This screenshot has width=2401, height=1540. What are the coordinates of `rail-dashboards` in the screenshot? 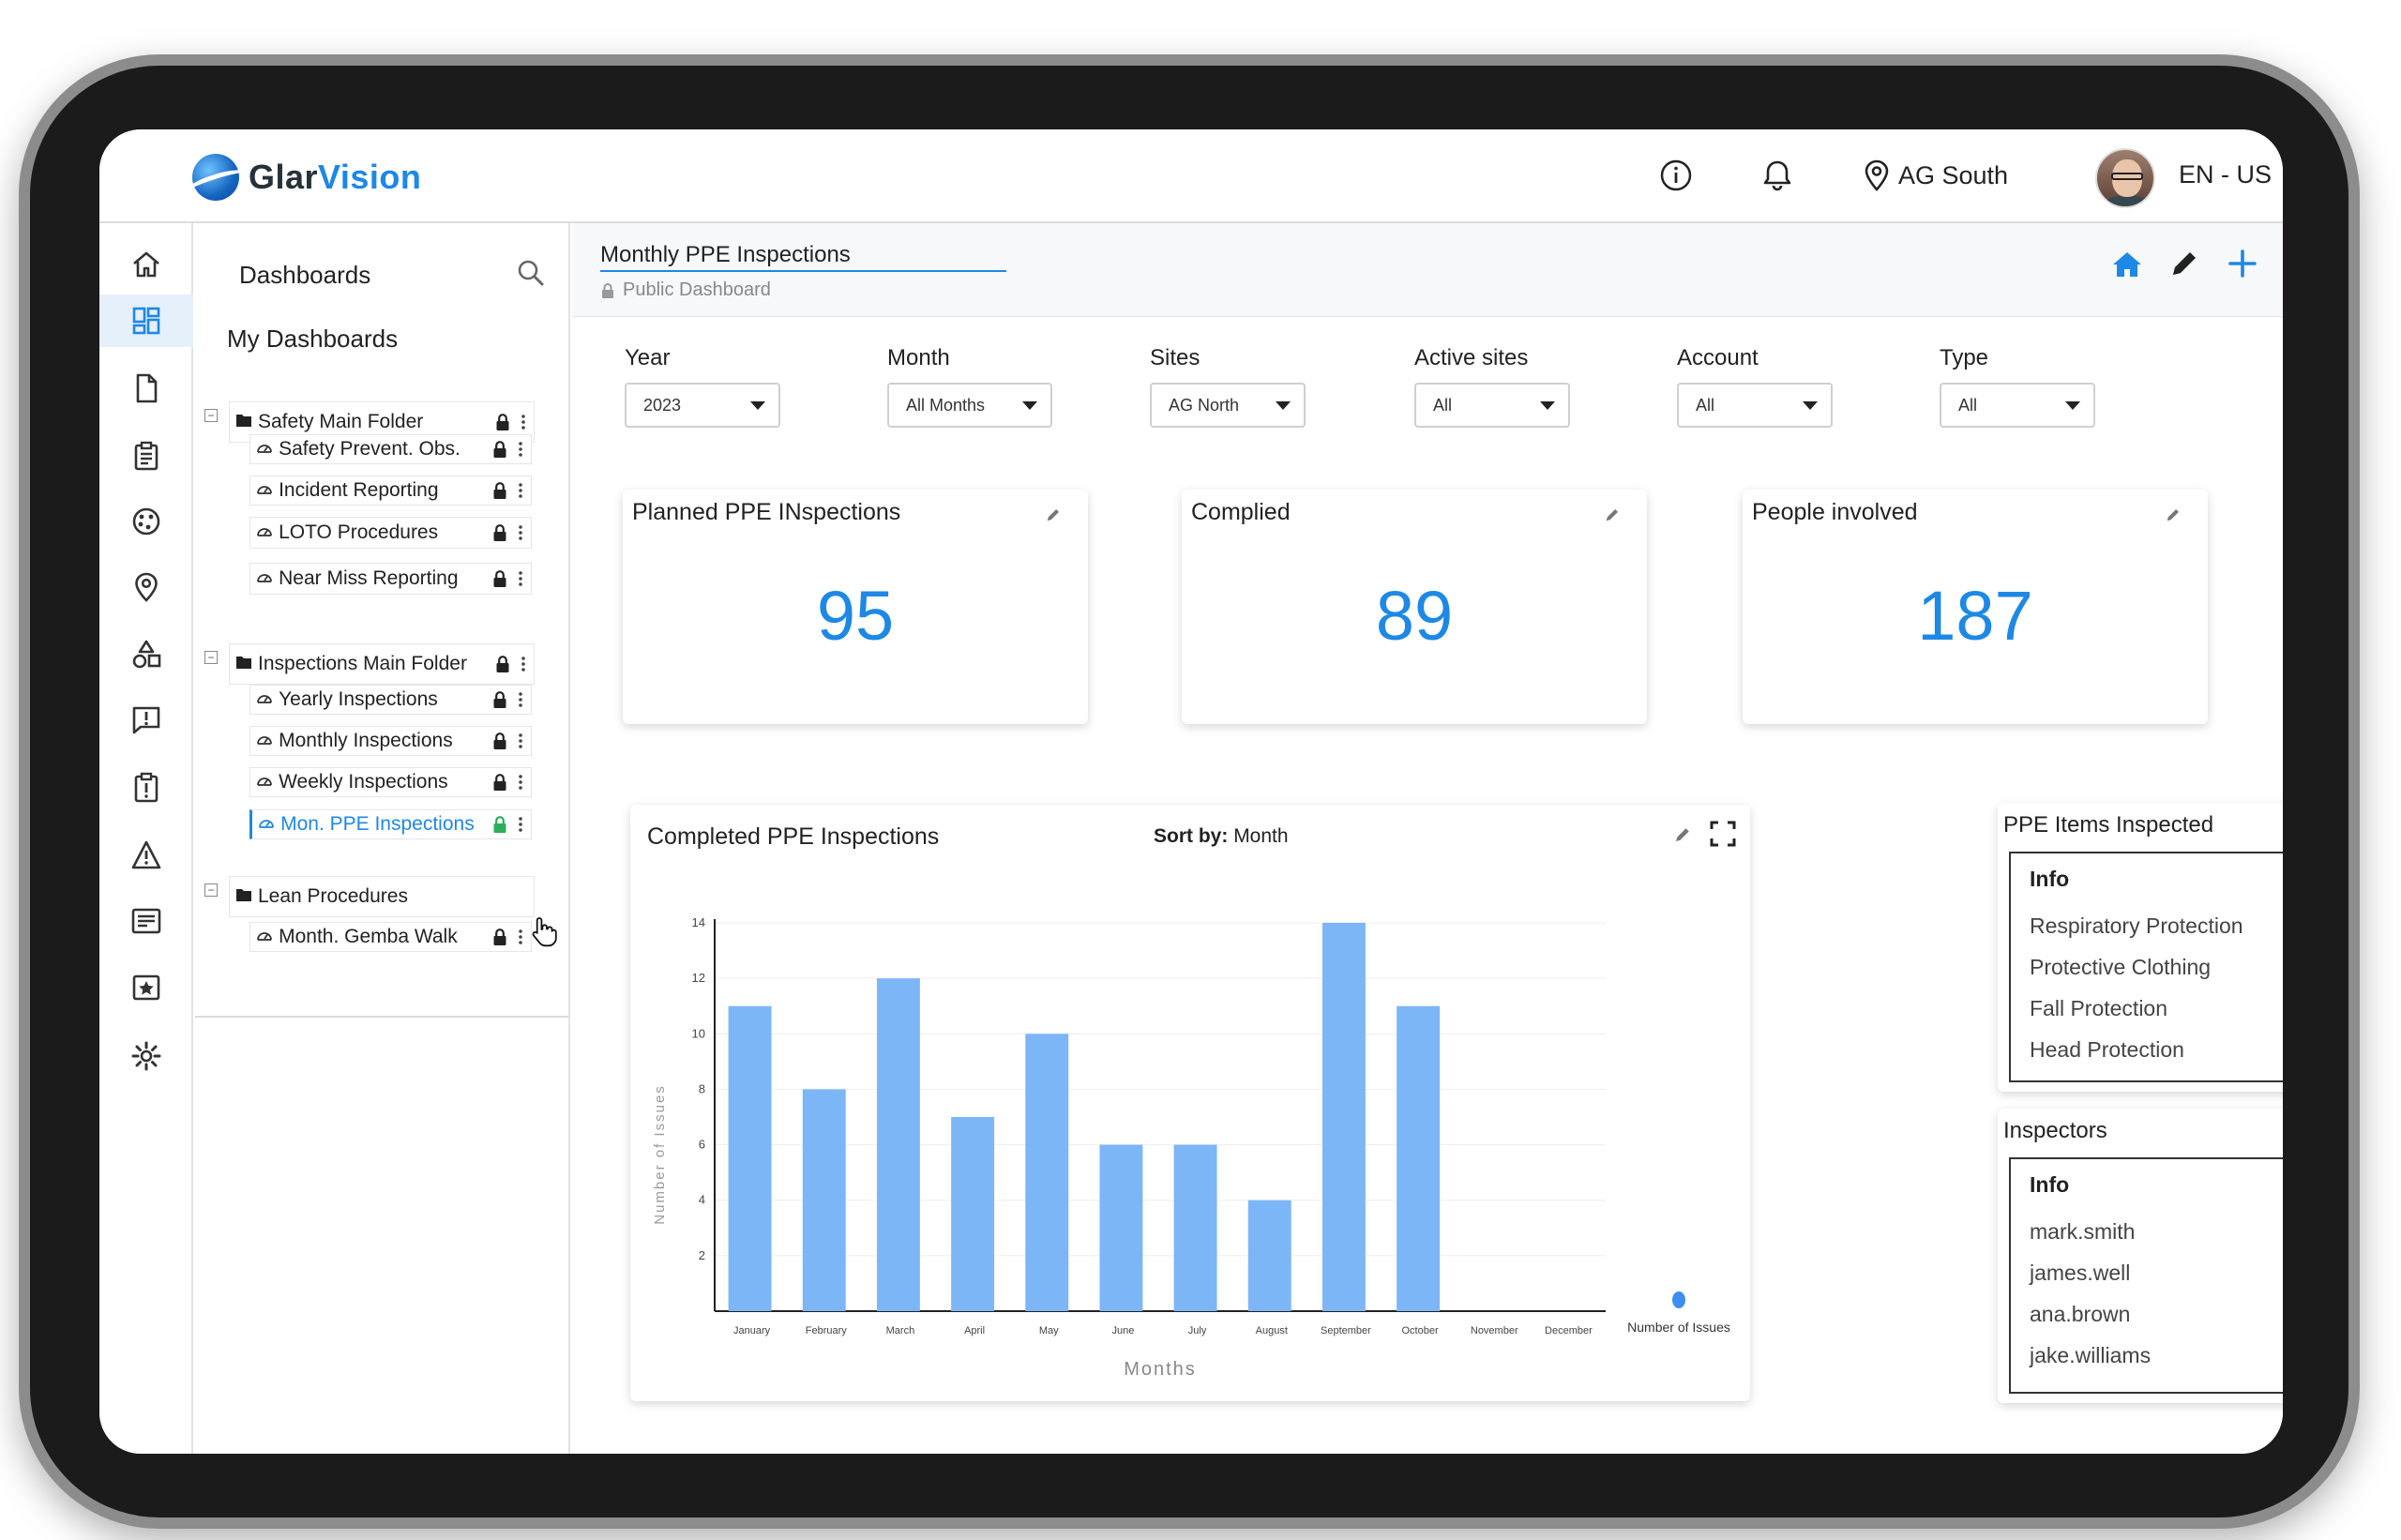 It's located at (146, 320).